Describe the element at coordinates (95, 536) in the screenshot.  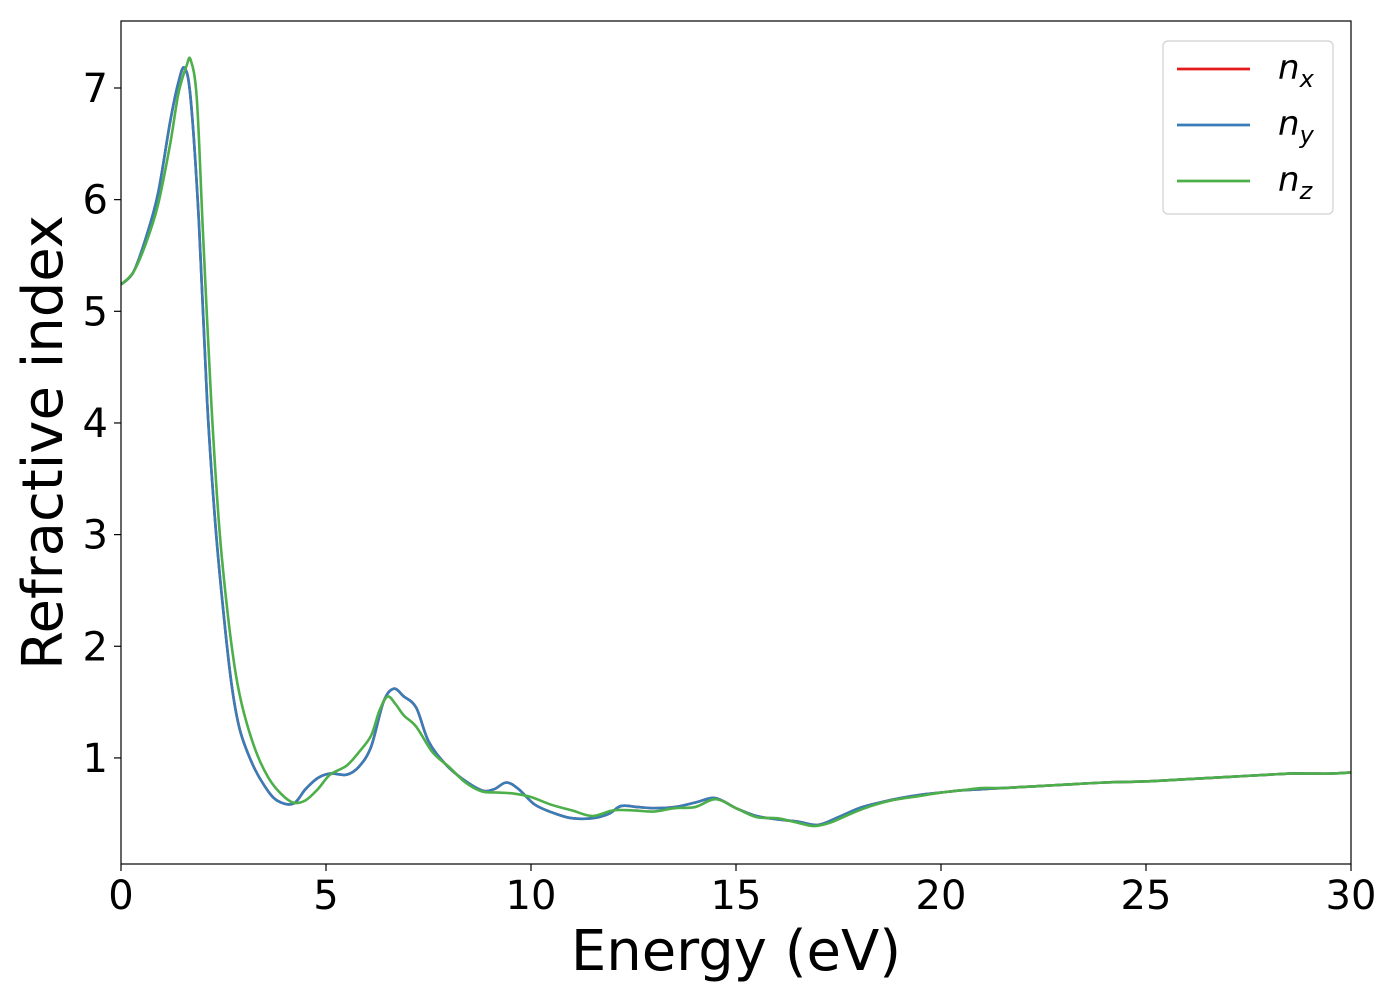
I see `y-tick-label: 3` at that location.